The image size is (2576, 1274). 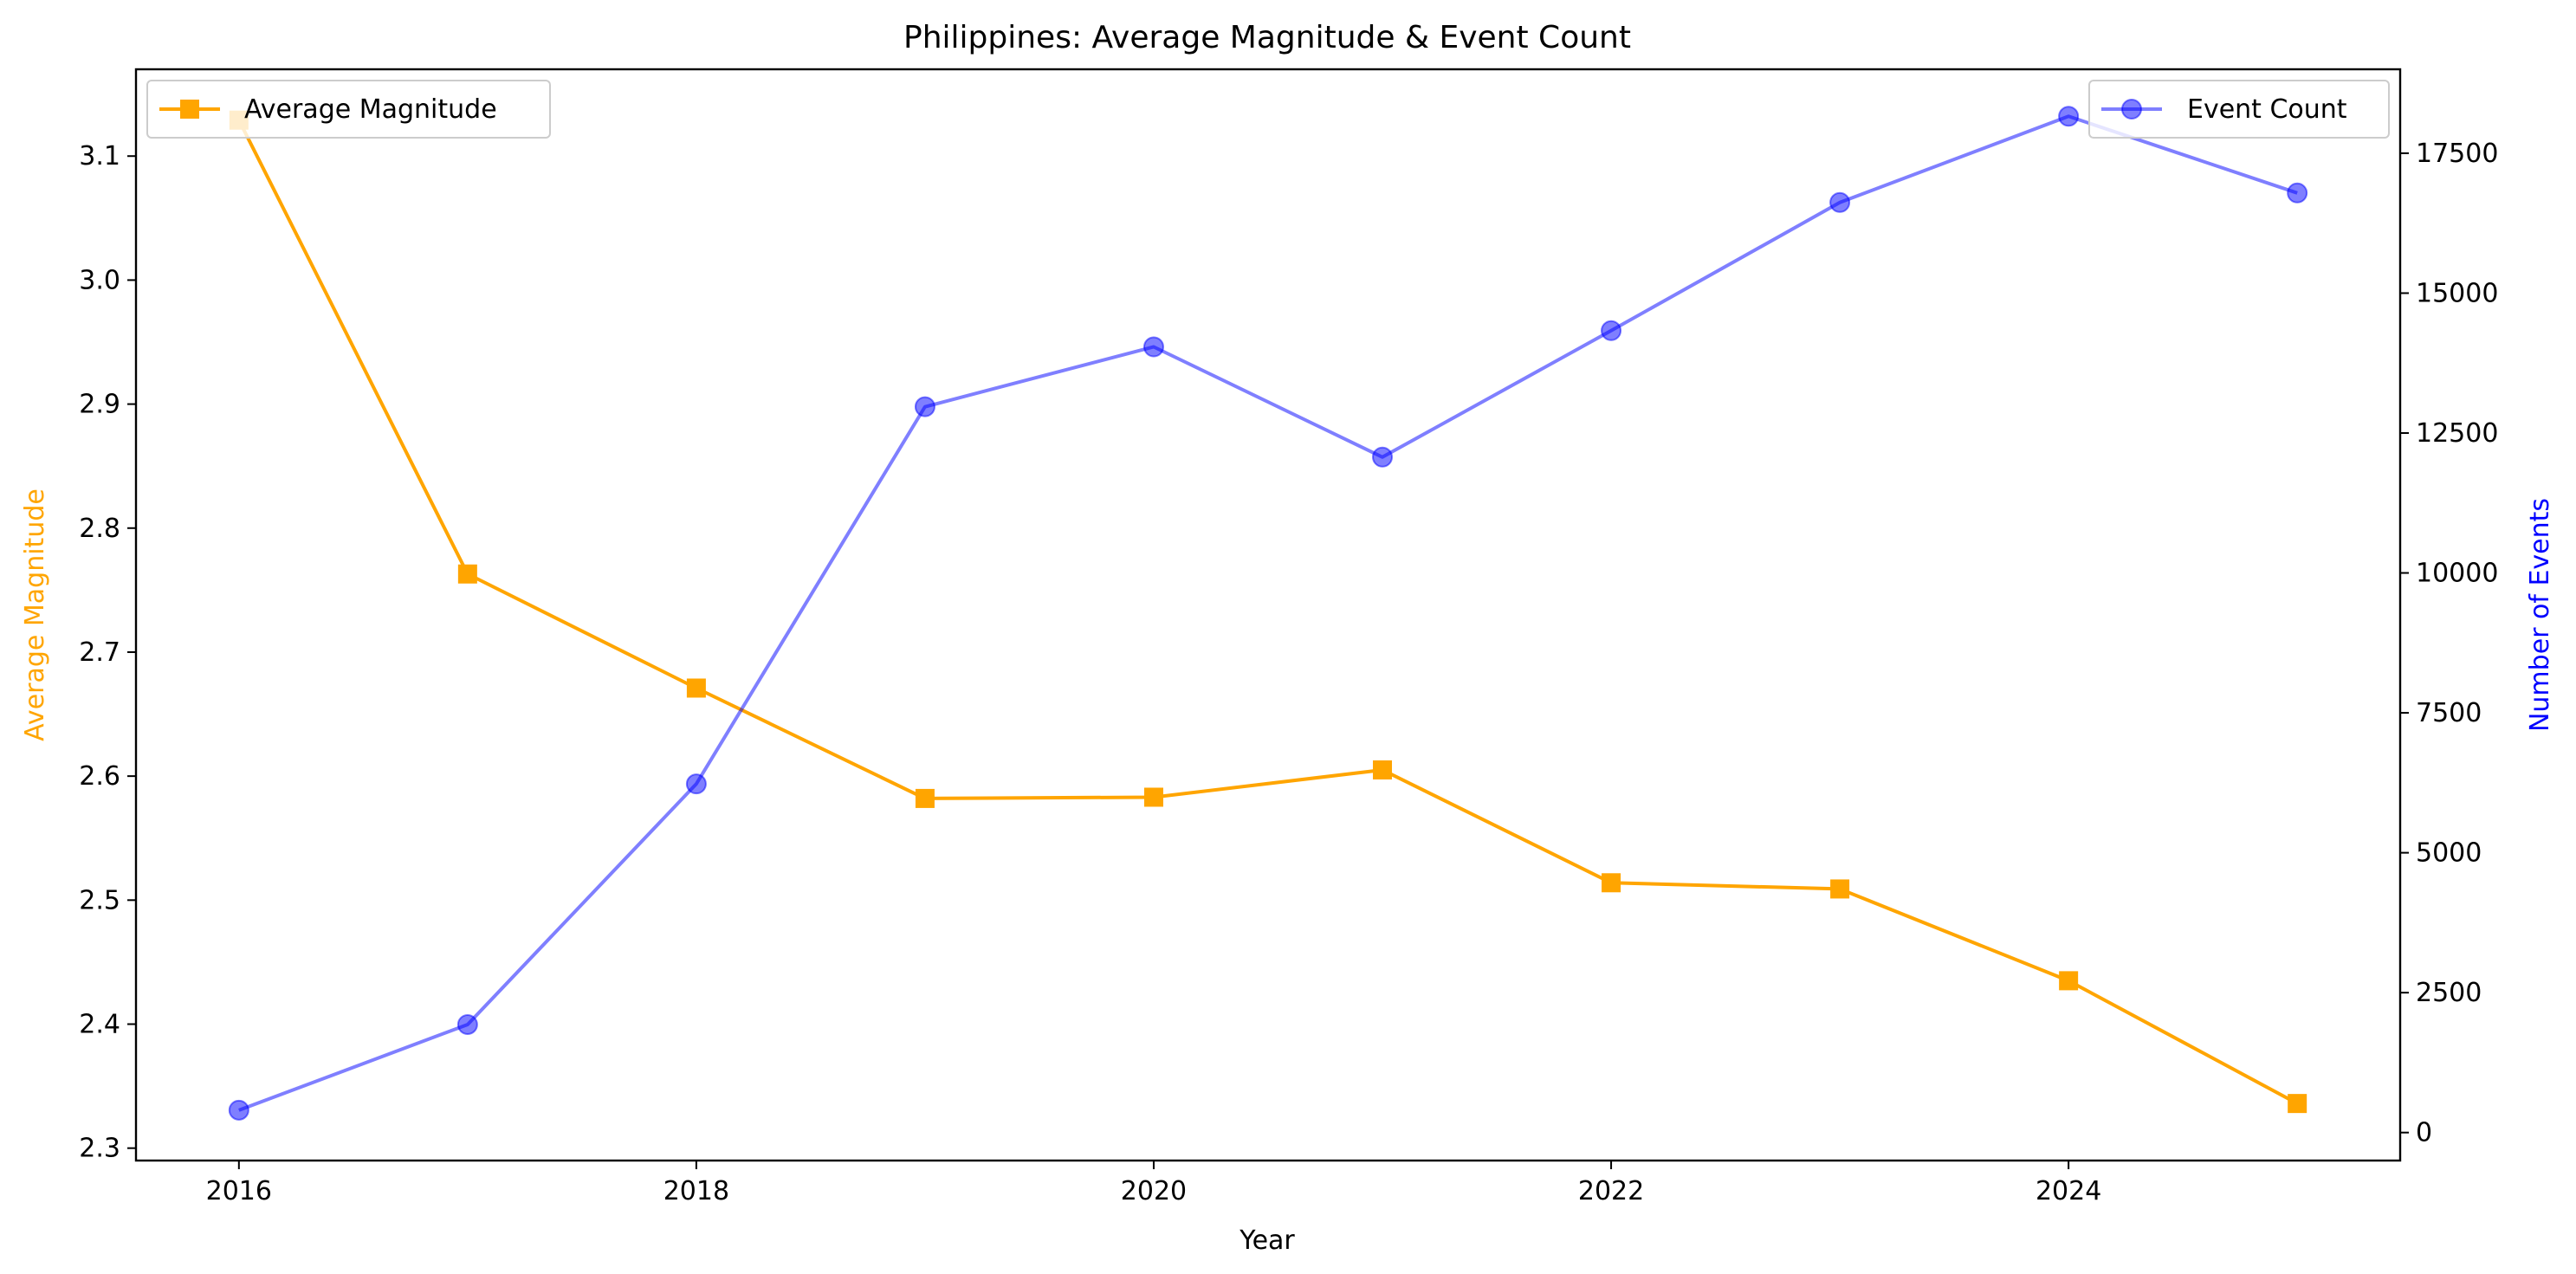 What do you see at coordinates (189, 109) in the screenshot?
I see `legend-marker-square` at bounding box center [189, 109].